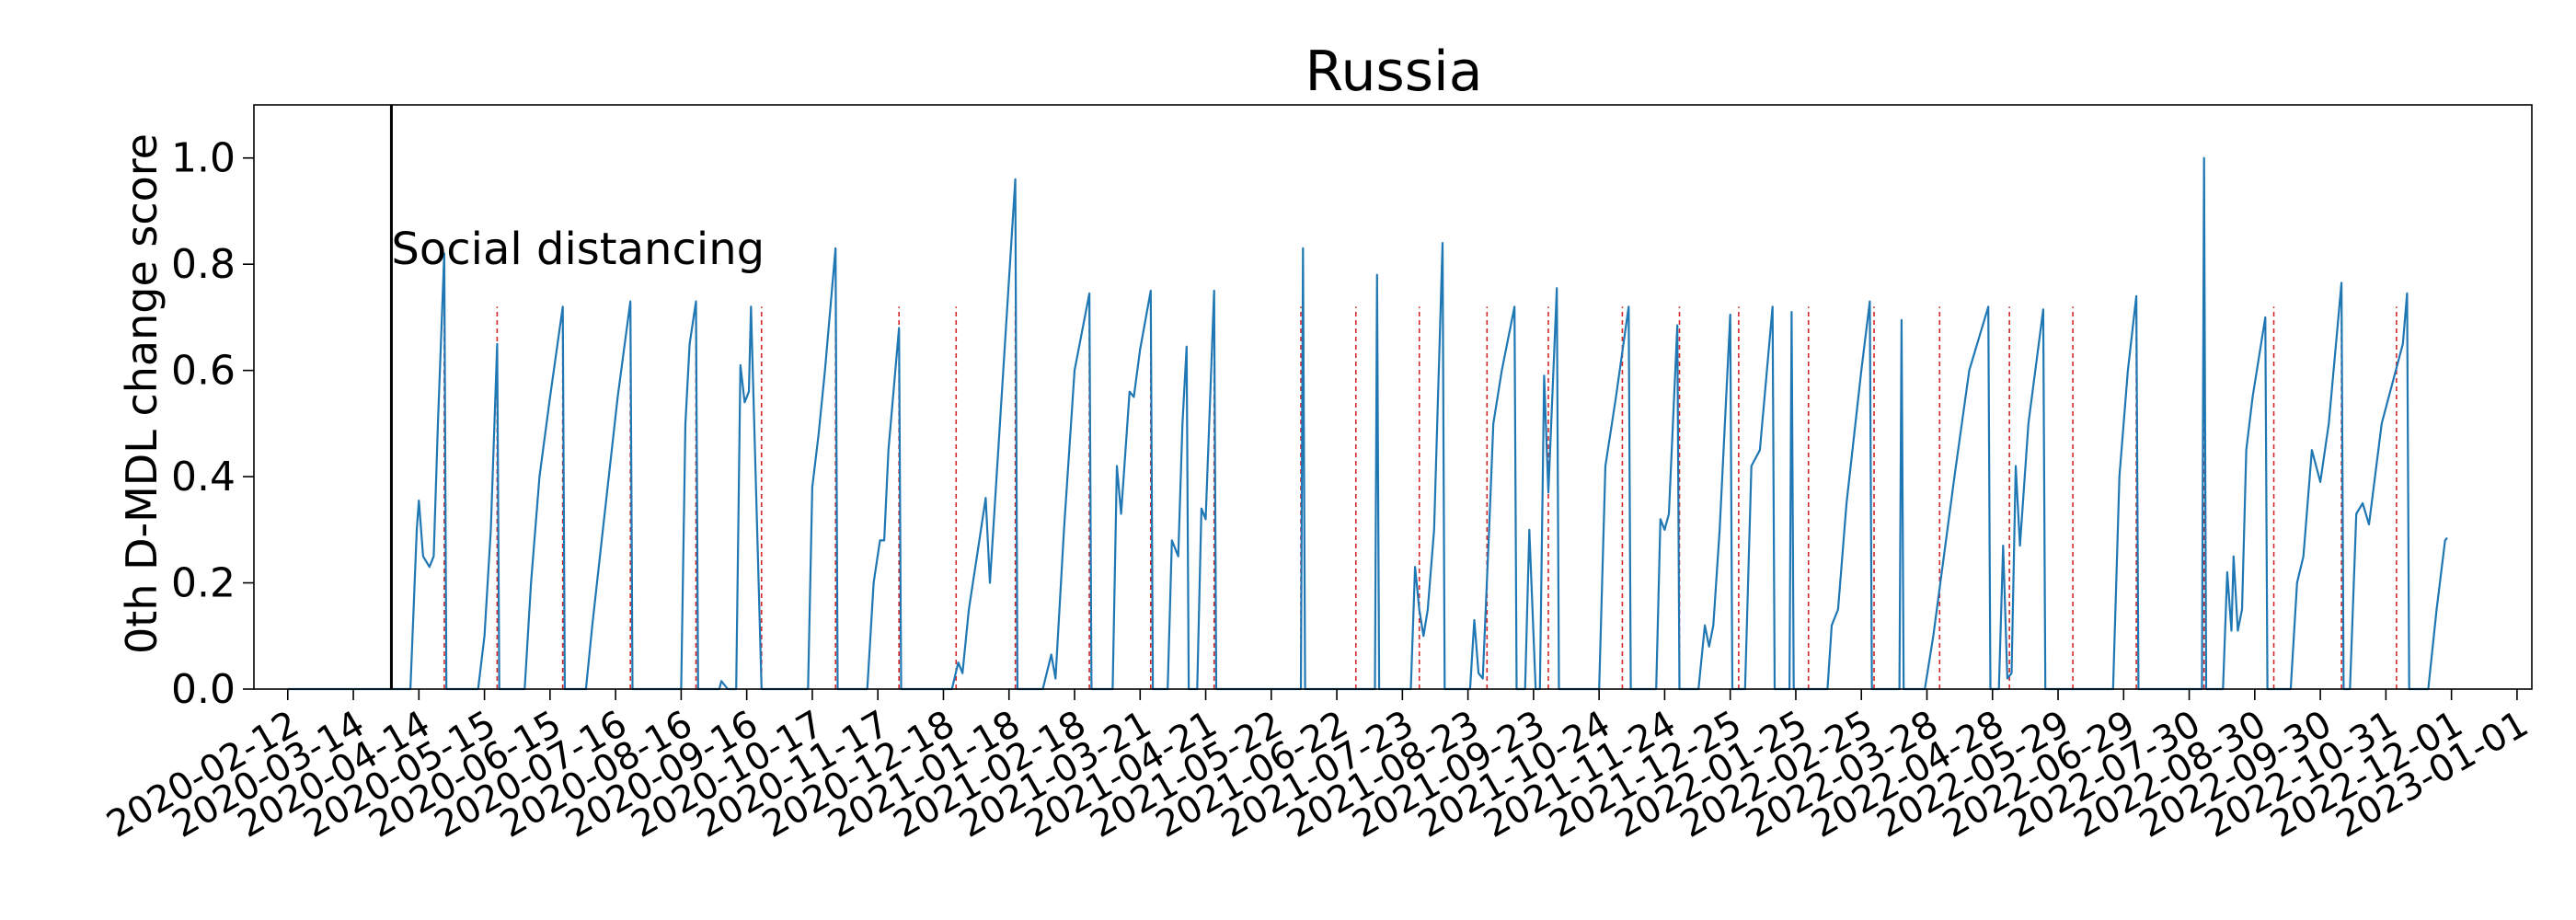 This screenshot has width=2576, height=920. Describe the element at coordinates (142, 393) in the screenshot. I see `y-axis-label: 0th D-MDL change score` at that location.